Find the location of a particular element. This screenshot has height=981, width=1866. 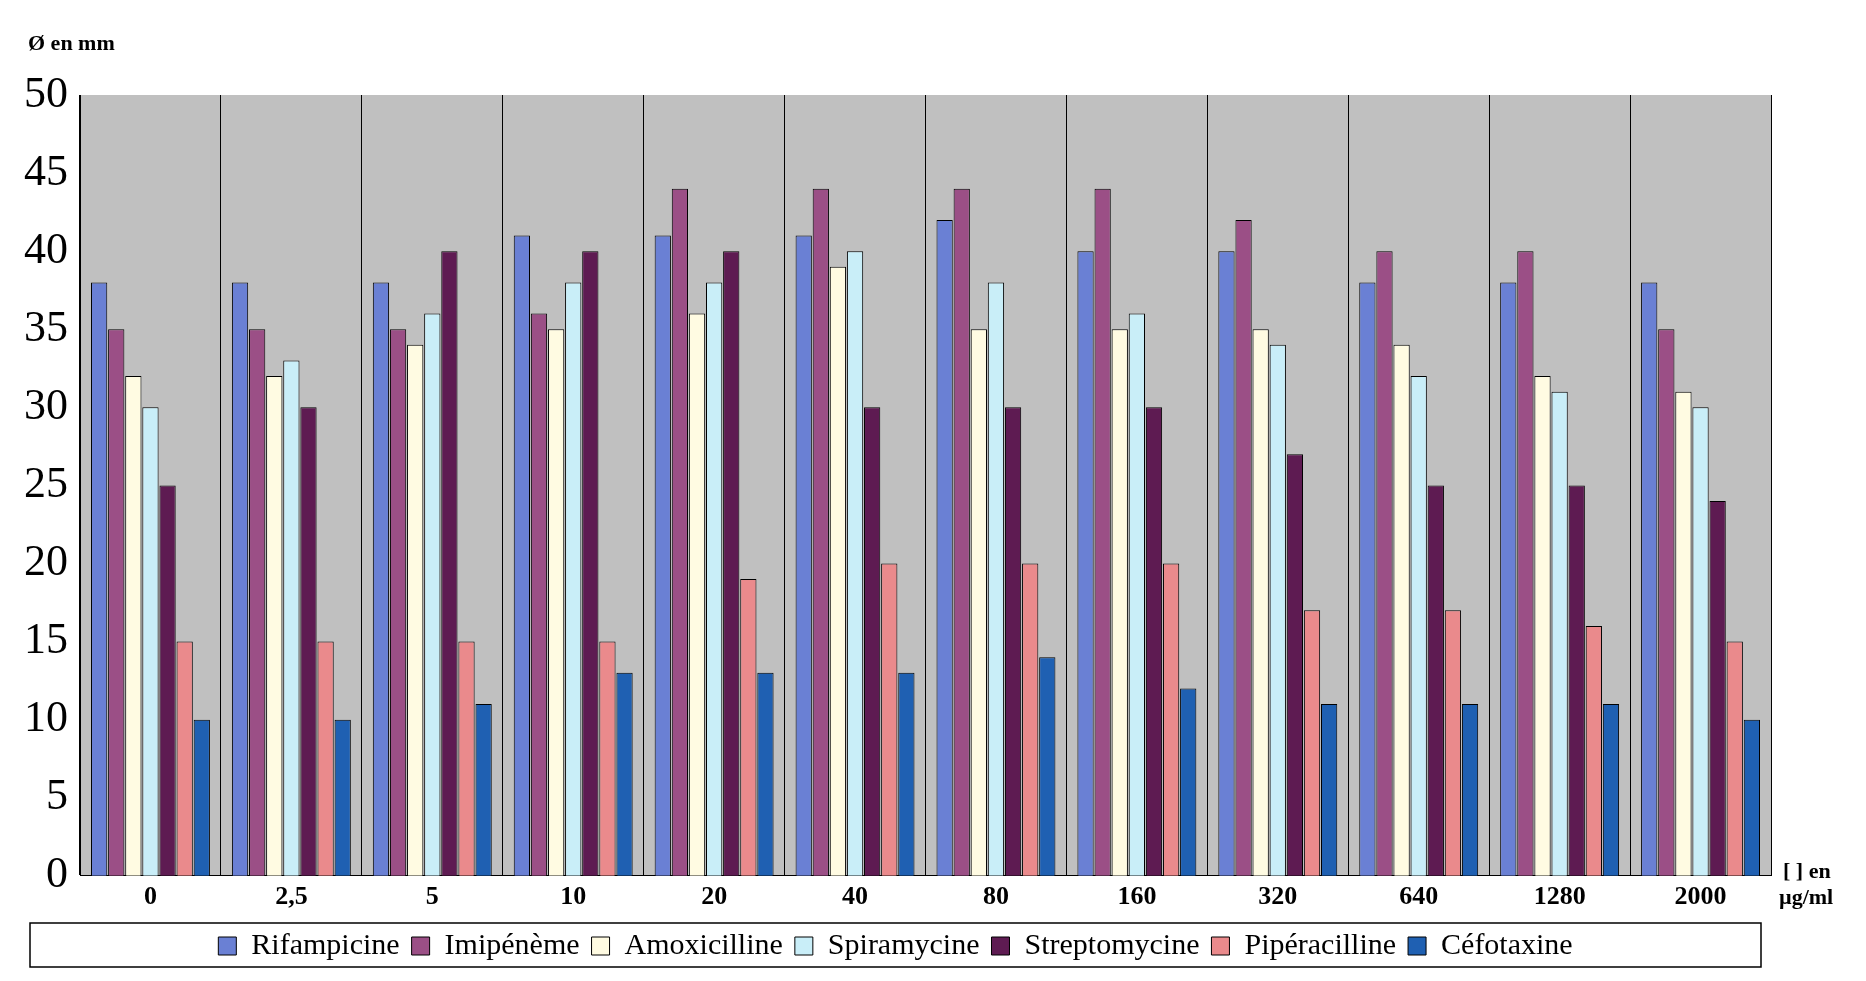

legend-label: Pipéracilline is located at coordinates (1320, 943).